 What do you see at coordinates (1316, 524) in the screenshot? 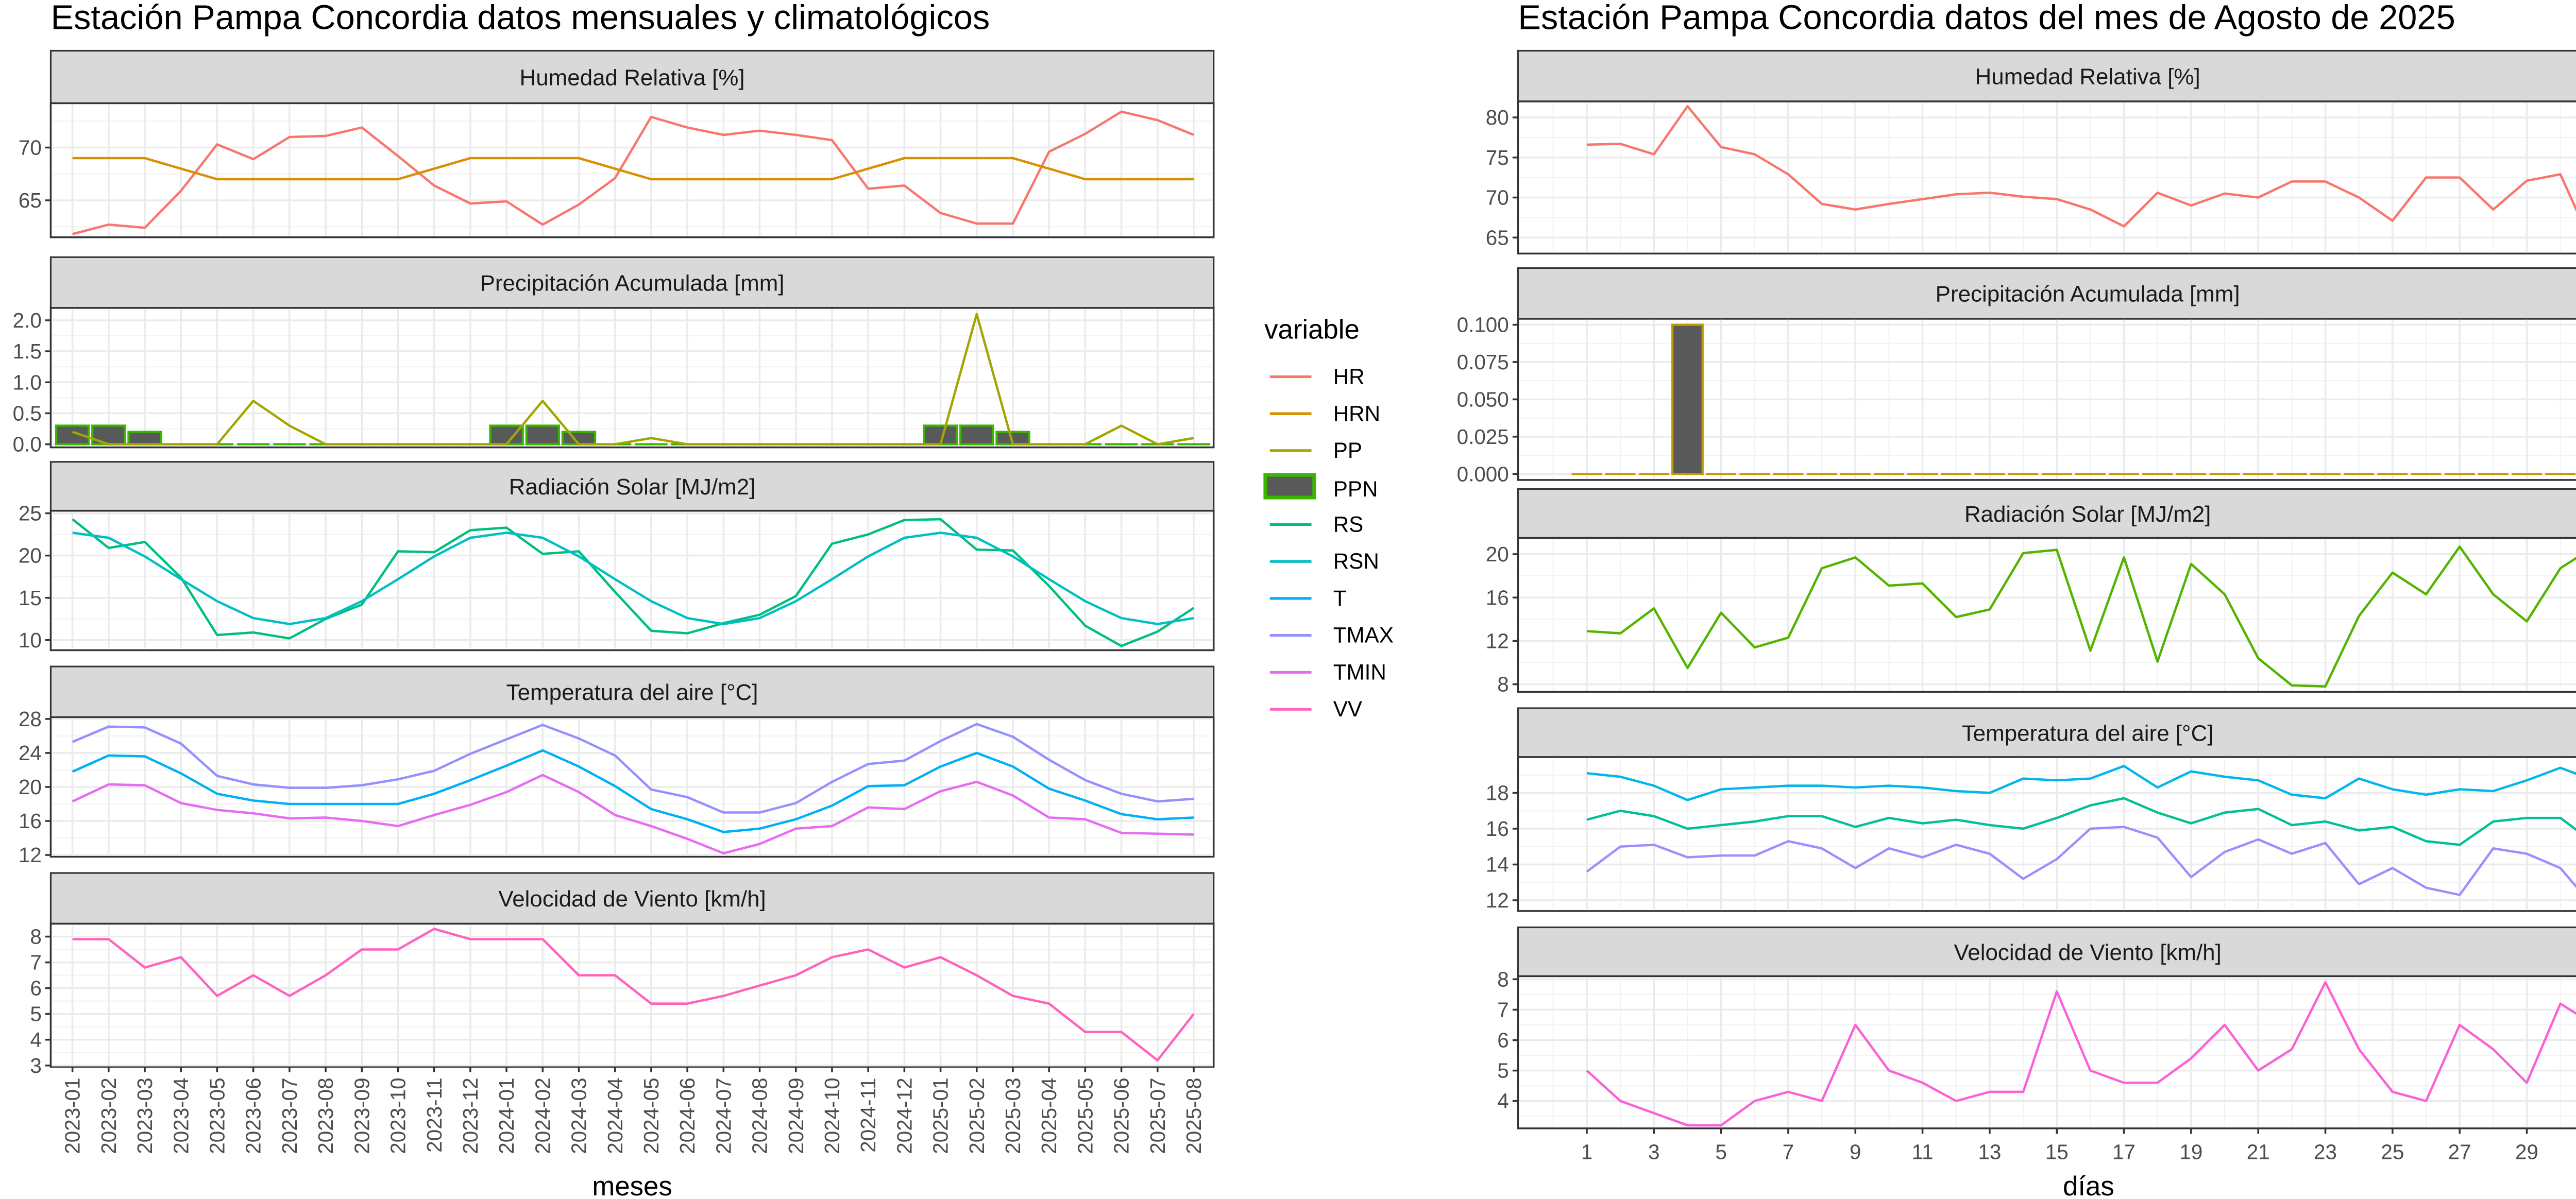
I see `legend-item-rs: RS` at bounding box center [1316, 524].